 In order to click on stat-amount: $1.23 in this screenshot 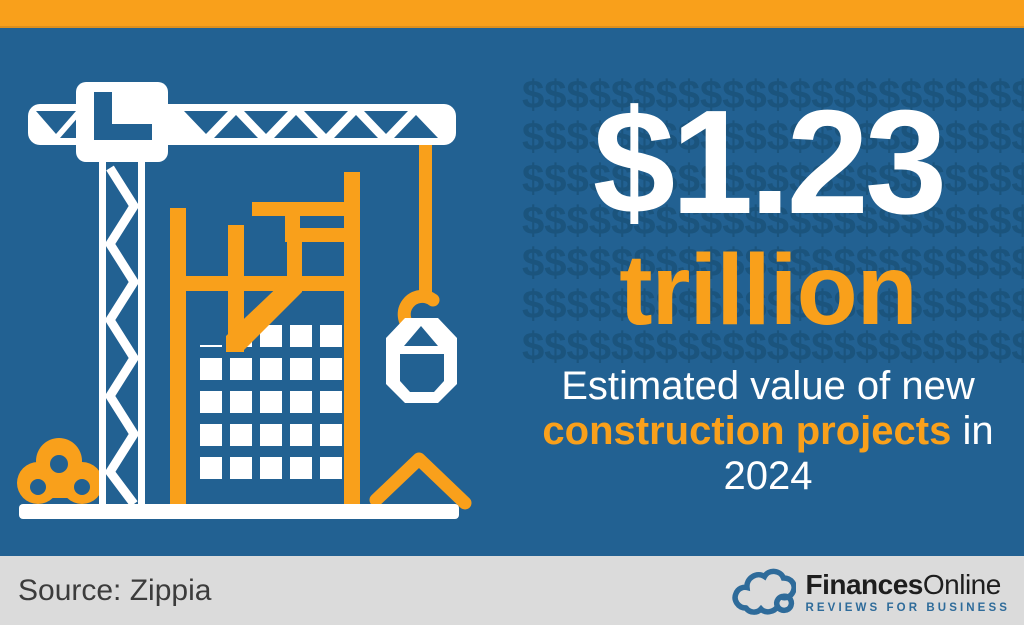, I will do `click(769, 162)`.